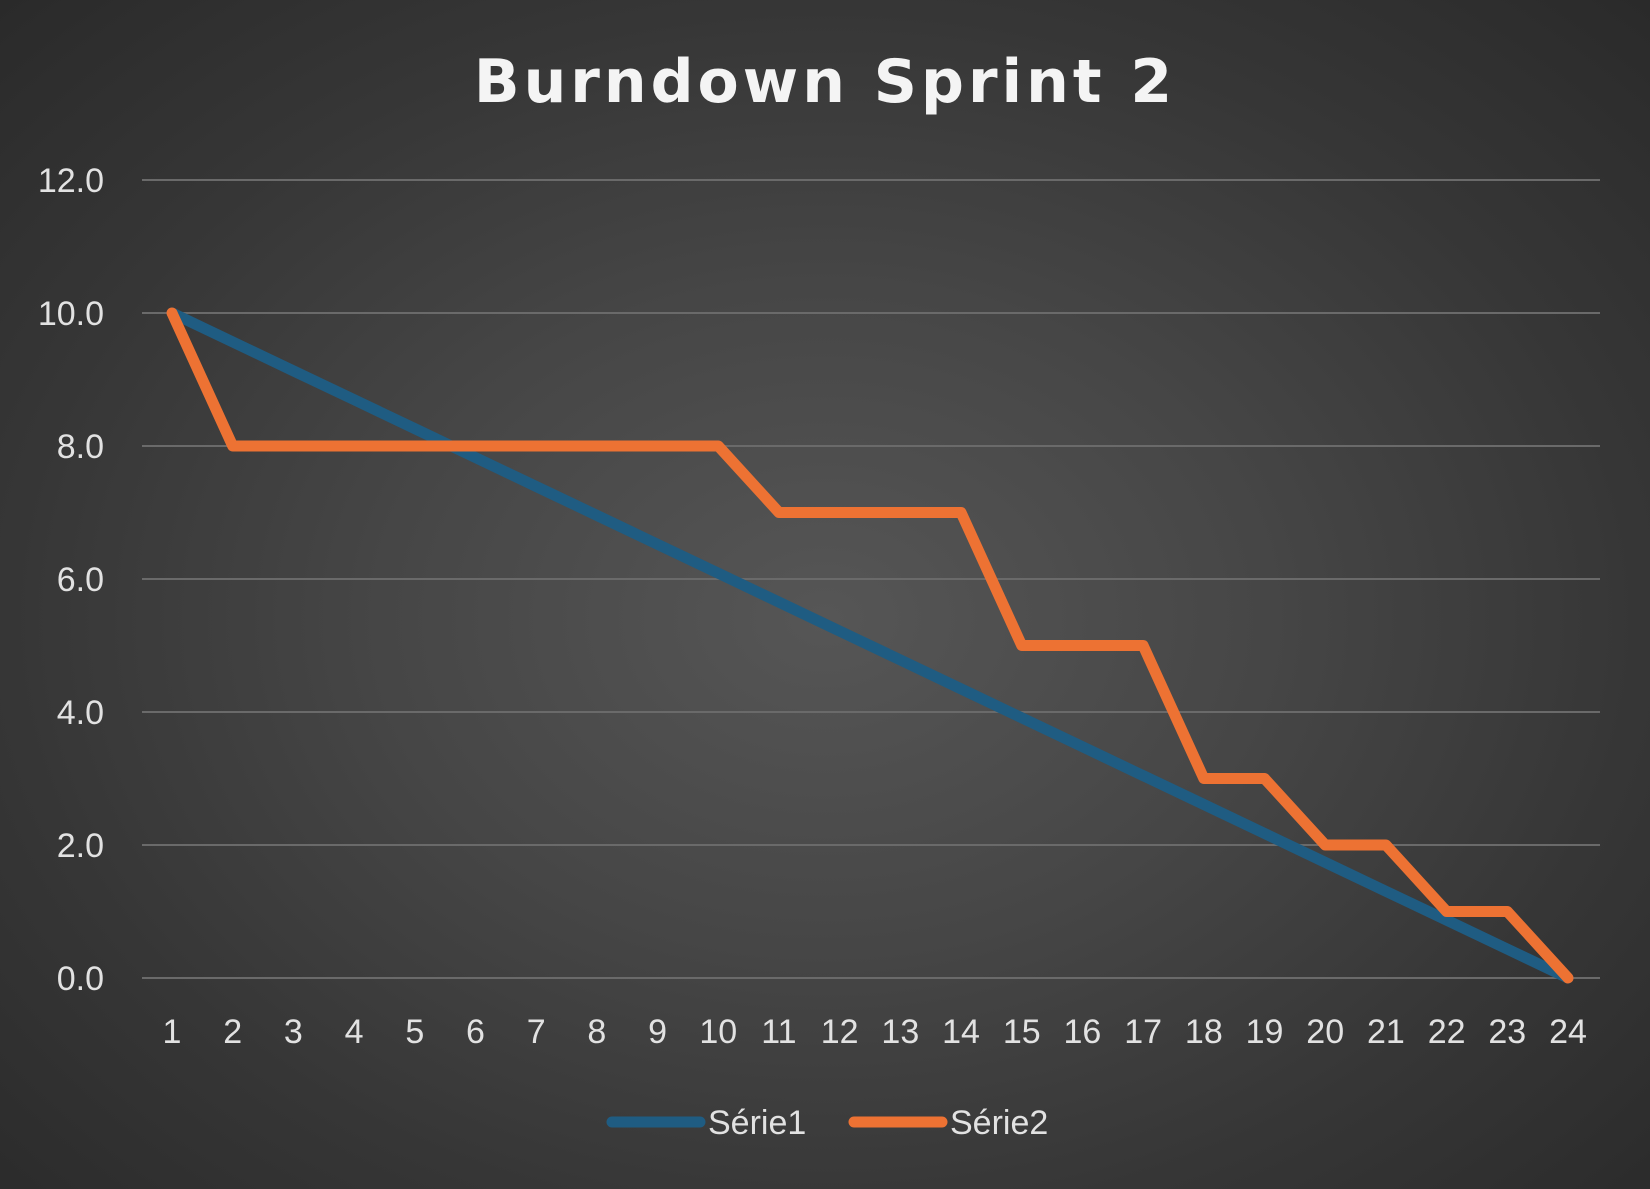  Describe the element at coordinates (172, 1032) in the screenshot. I see `x-tick-label: 1` at that location.